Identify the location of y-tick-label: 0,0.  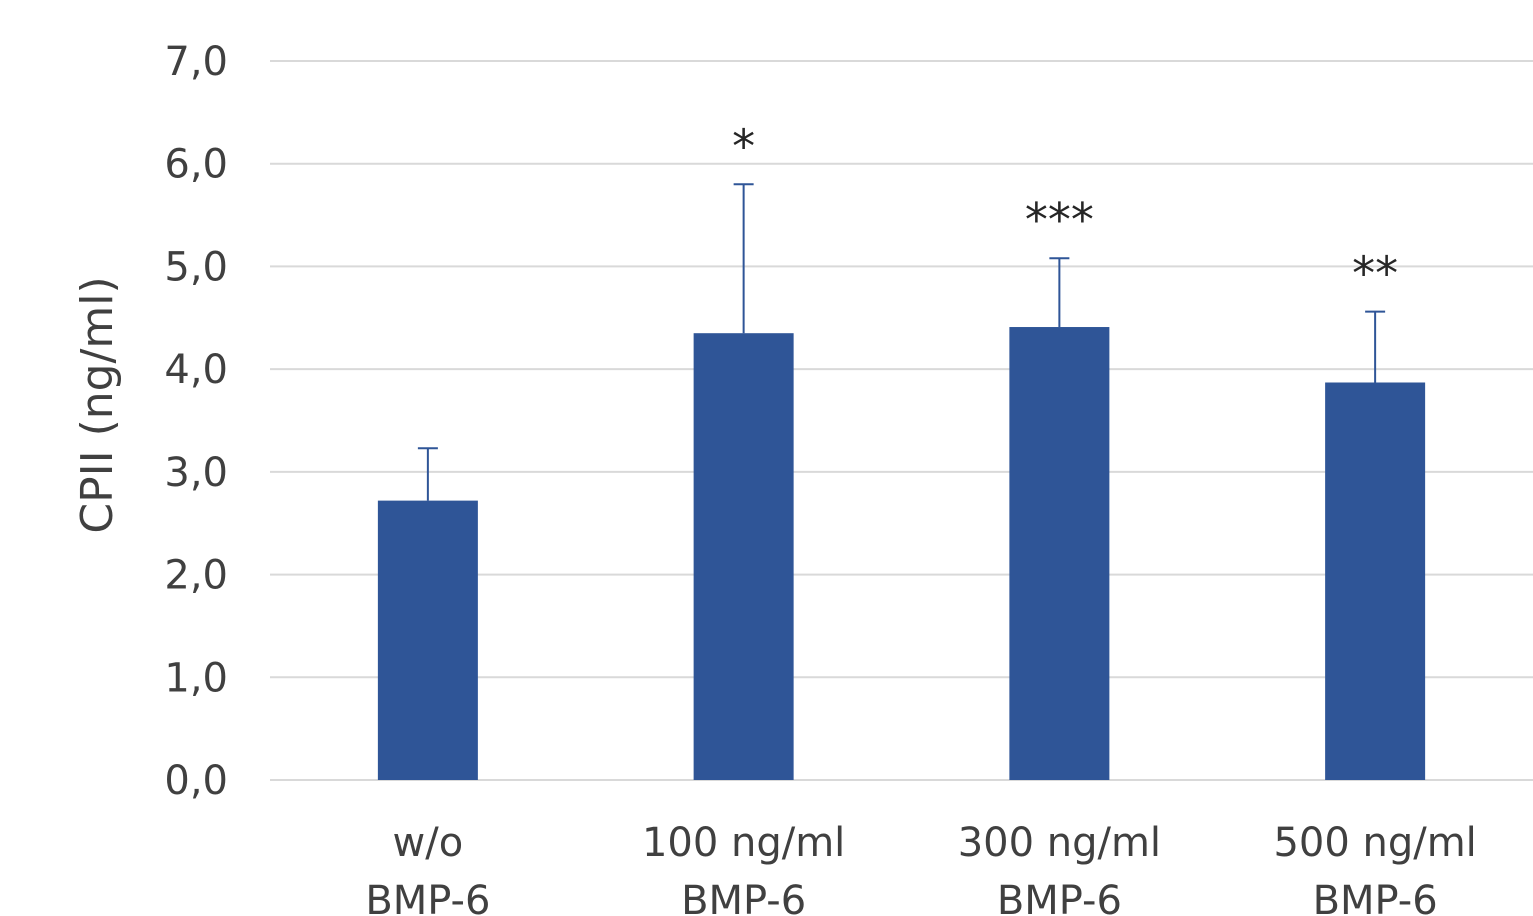
(196, 781).